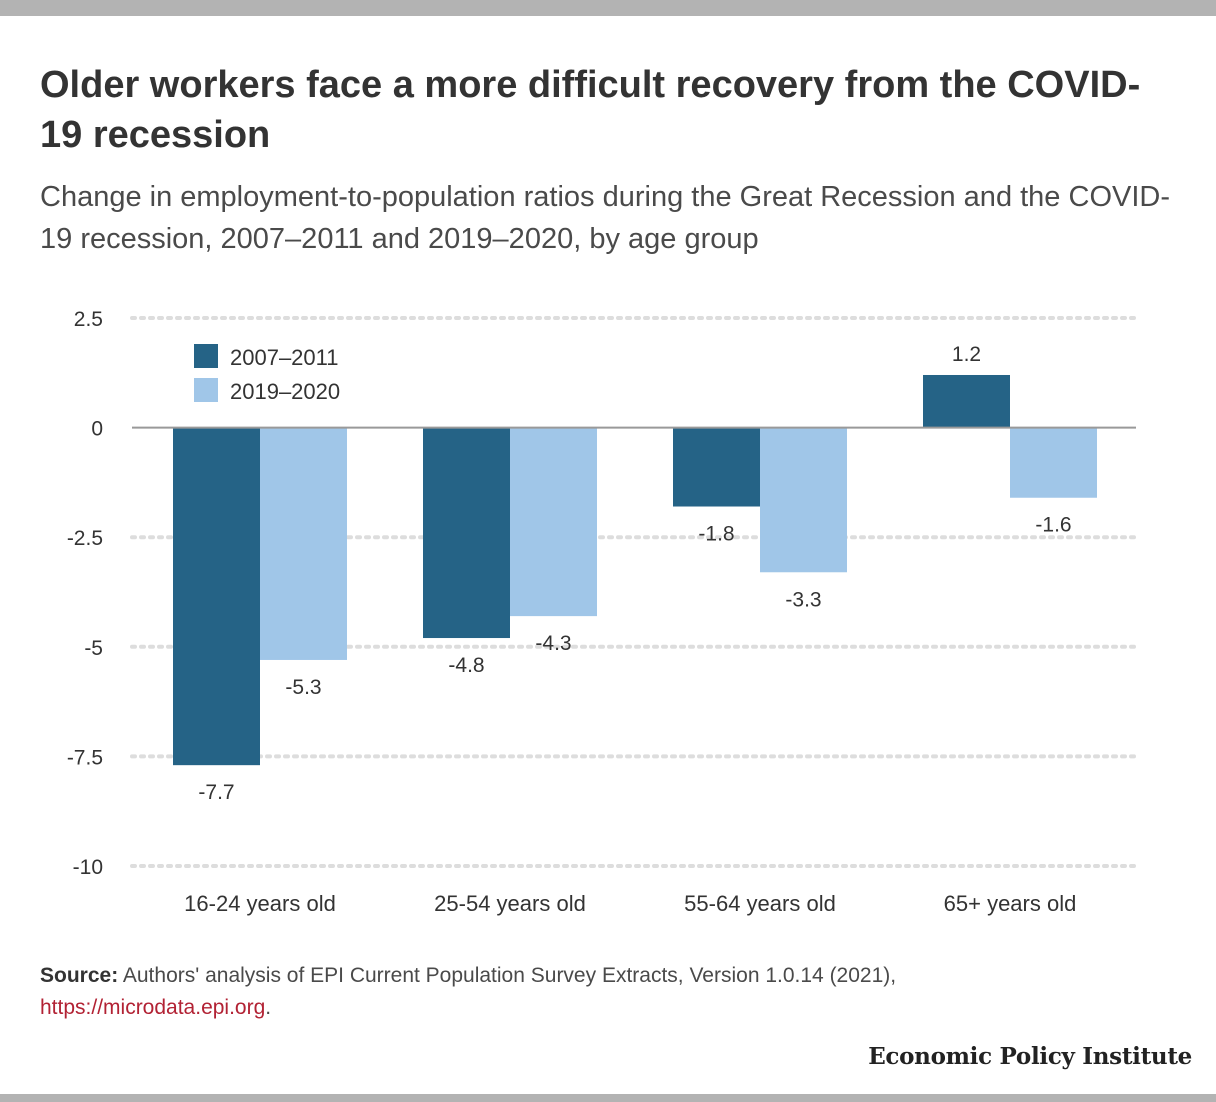  I want to click on x-tick-label: 25-54 years old, so click(510, 903).